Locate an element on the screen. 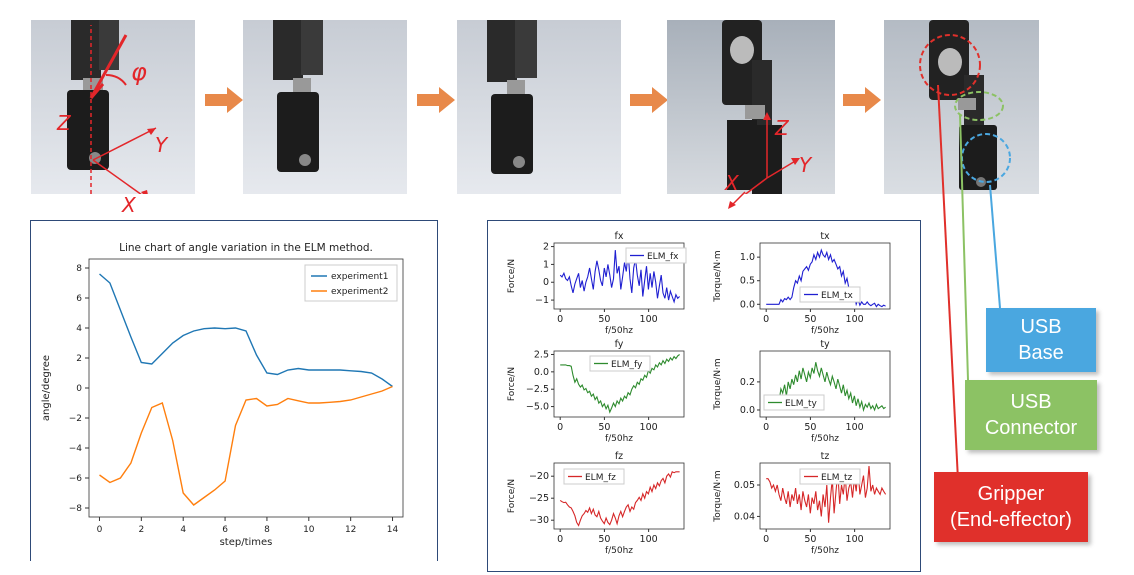 Image resolution: width=1134 pixels, height=575 pixels. subplot-frame-fx is located at coordinates (619, 276).